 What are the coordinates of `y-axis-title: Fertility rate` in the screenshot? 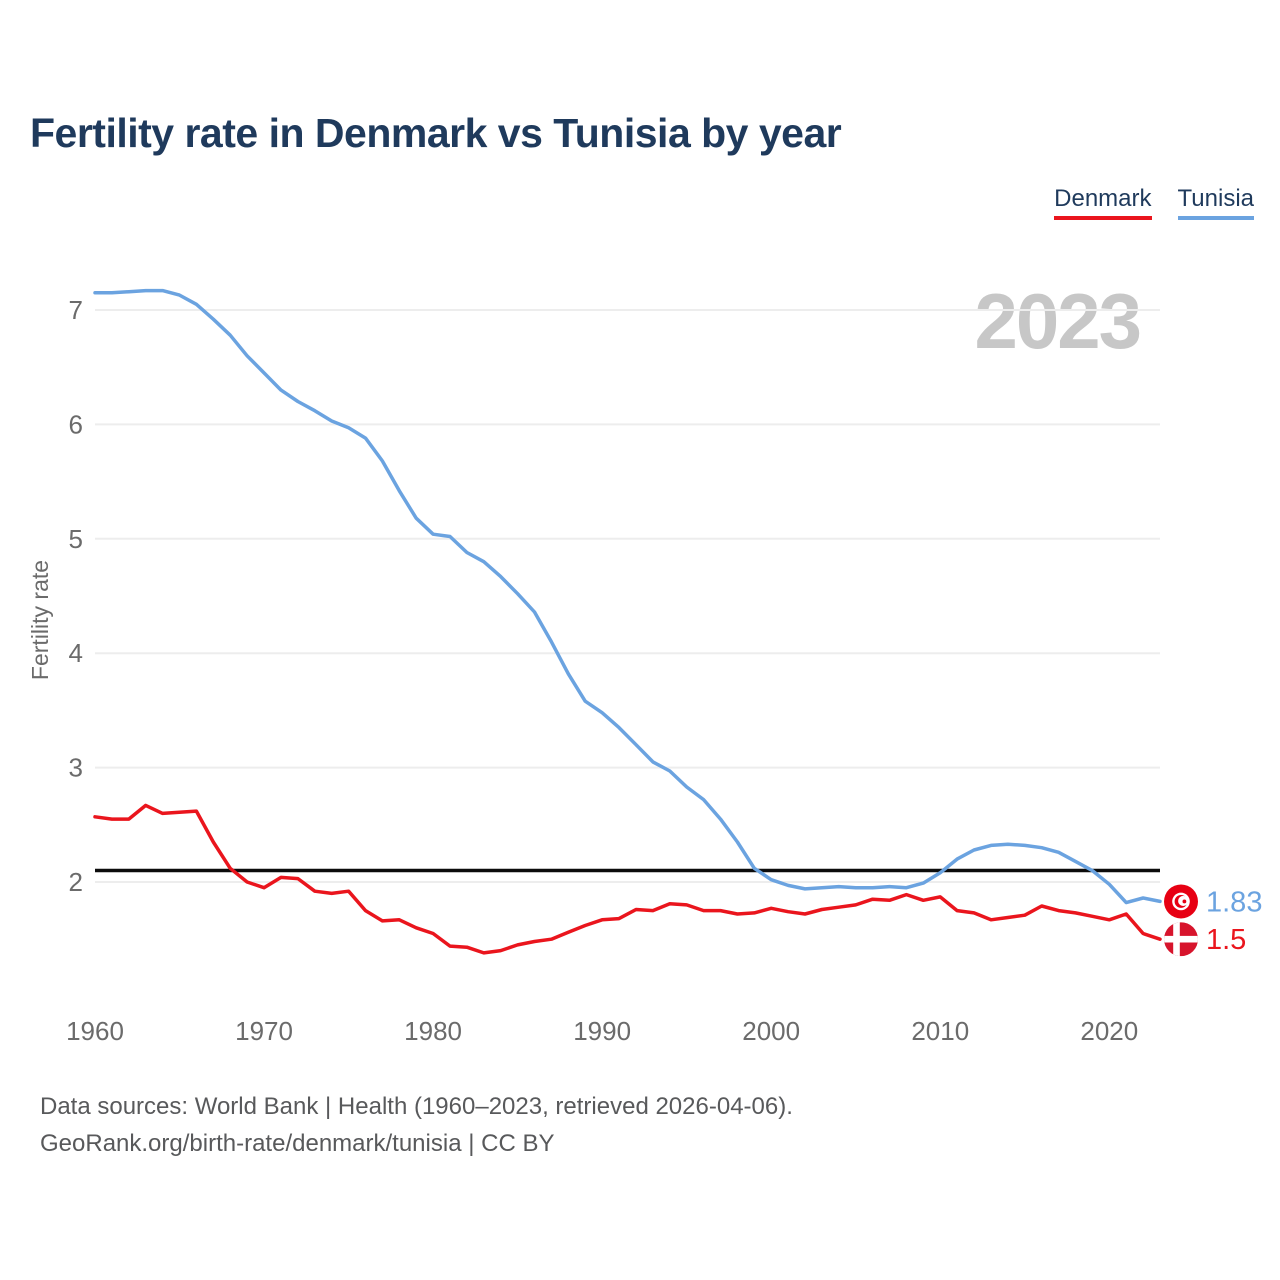 It's located at (40, 620).